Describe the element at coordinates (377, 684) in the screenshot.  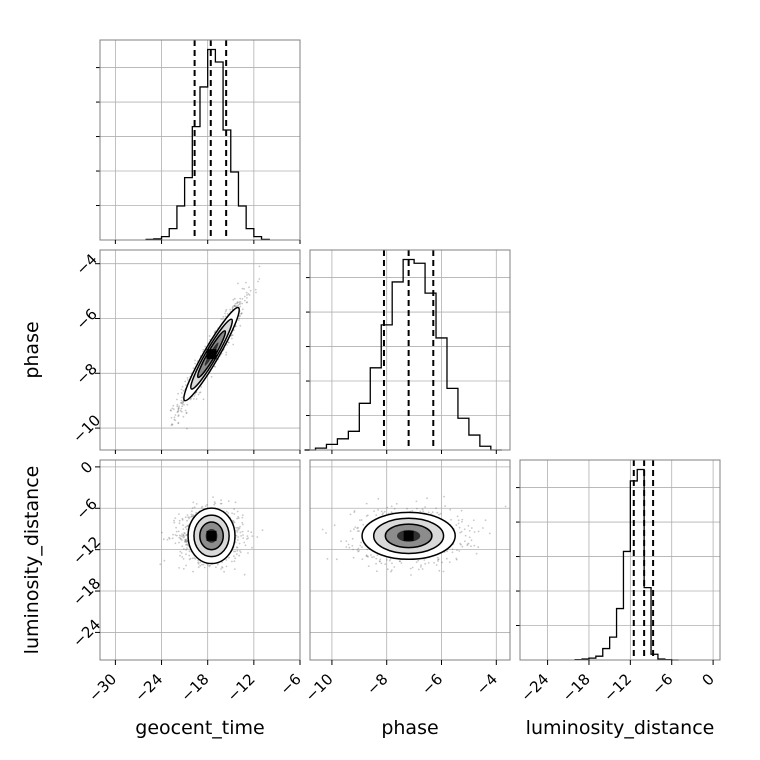
I see `x-tick-label: −8` at that location.